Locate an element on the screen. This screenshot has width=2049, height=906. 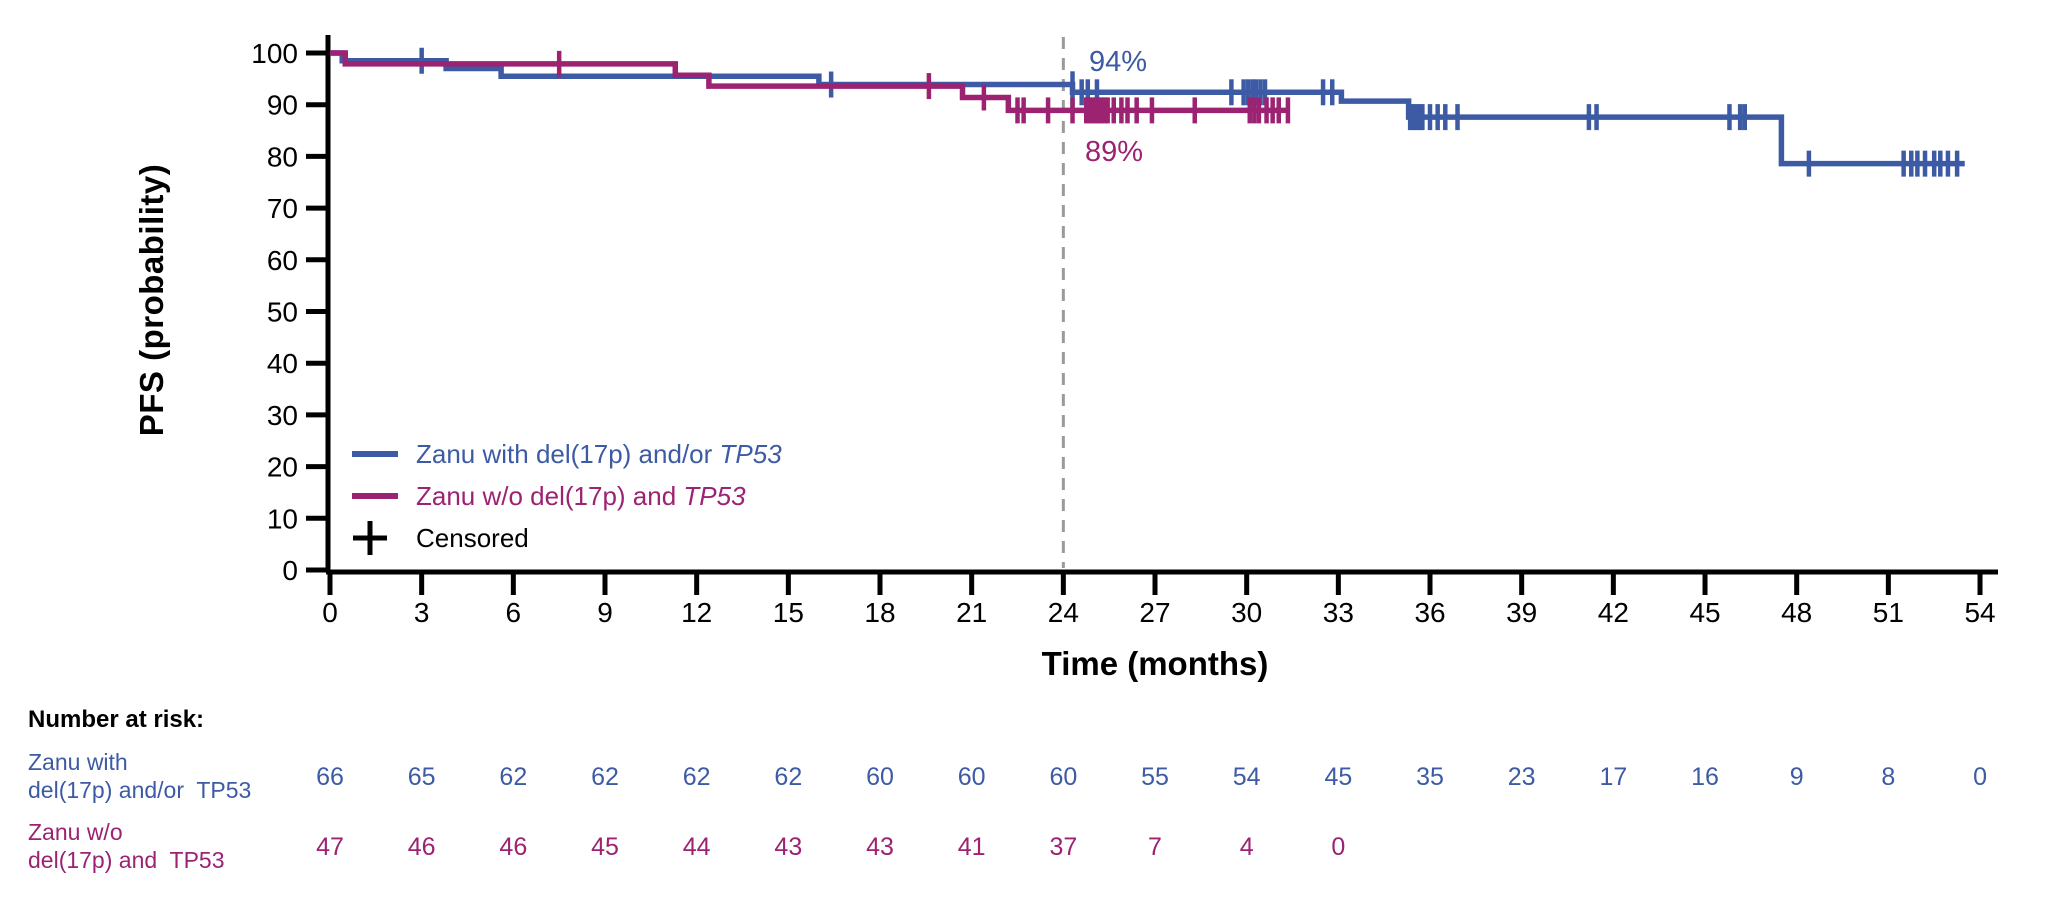
risk-count: 4 is located at coordinates (1246, 847).